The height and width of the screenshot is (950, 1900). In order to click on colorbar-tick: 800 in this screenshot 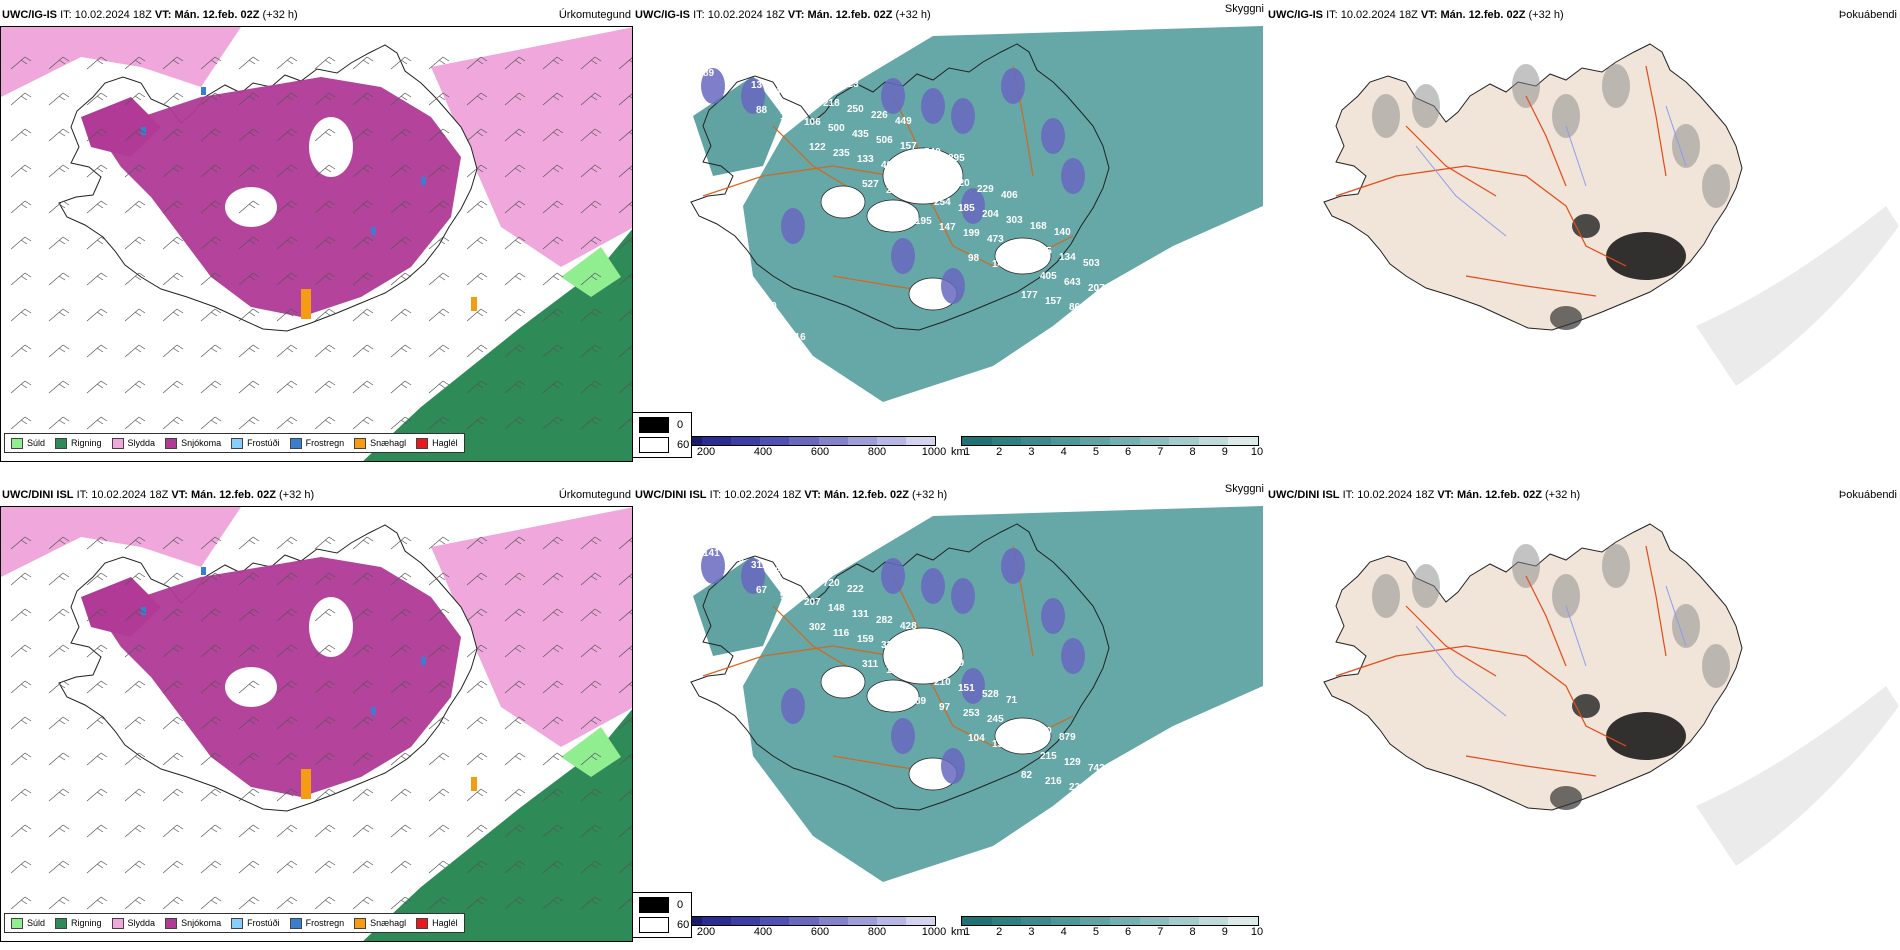, I will do `click(877, 452)`.